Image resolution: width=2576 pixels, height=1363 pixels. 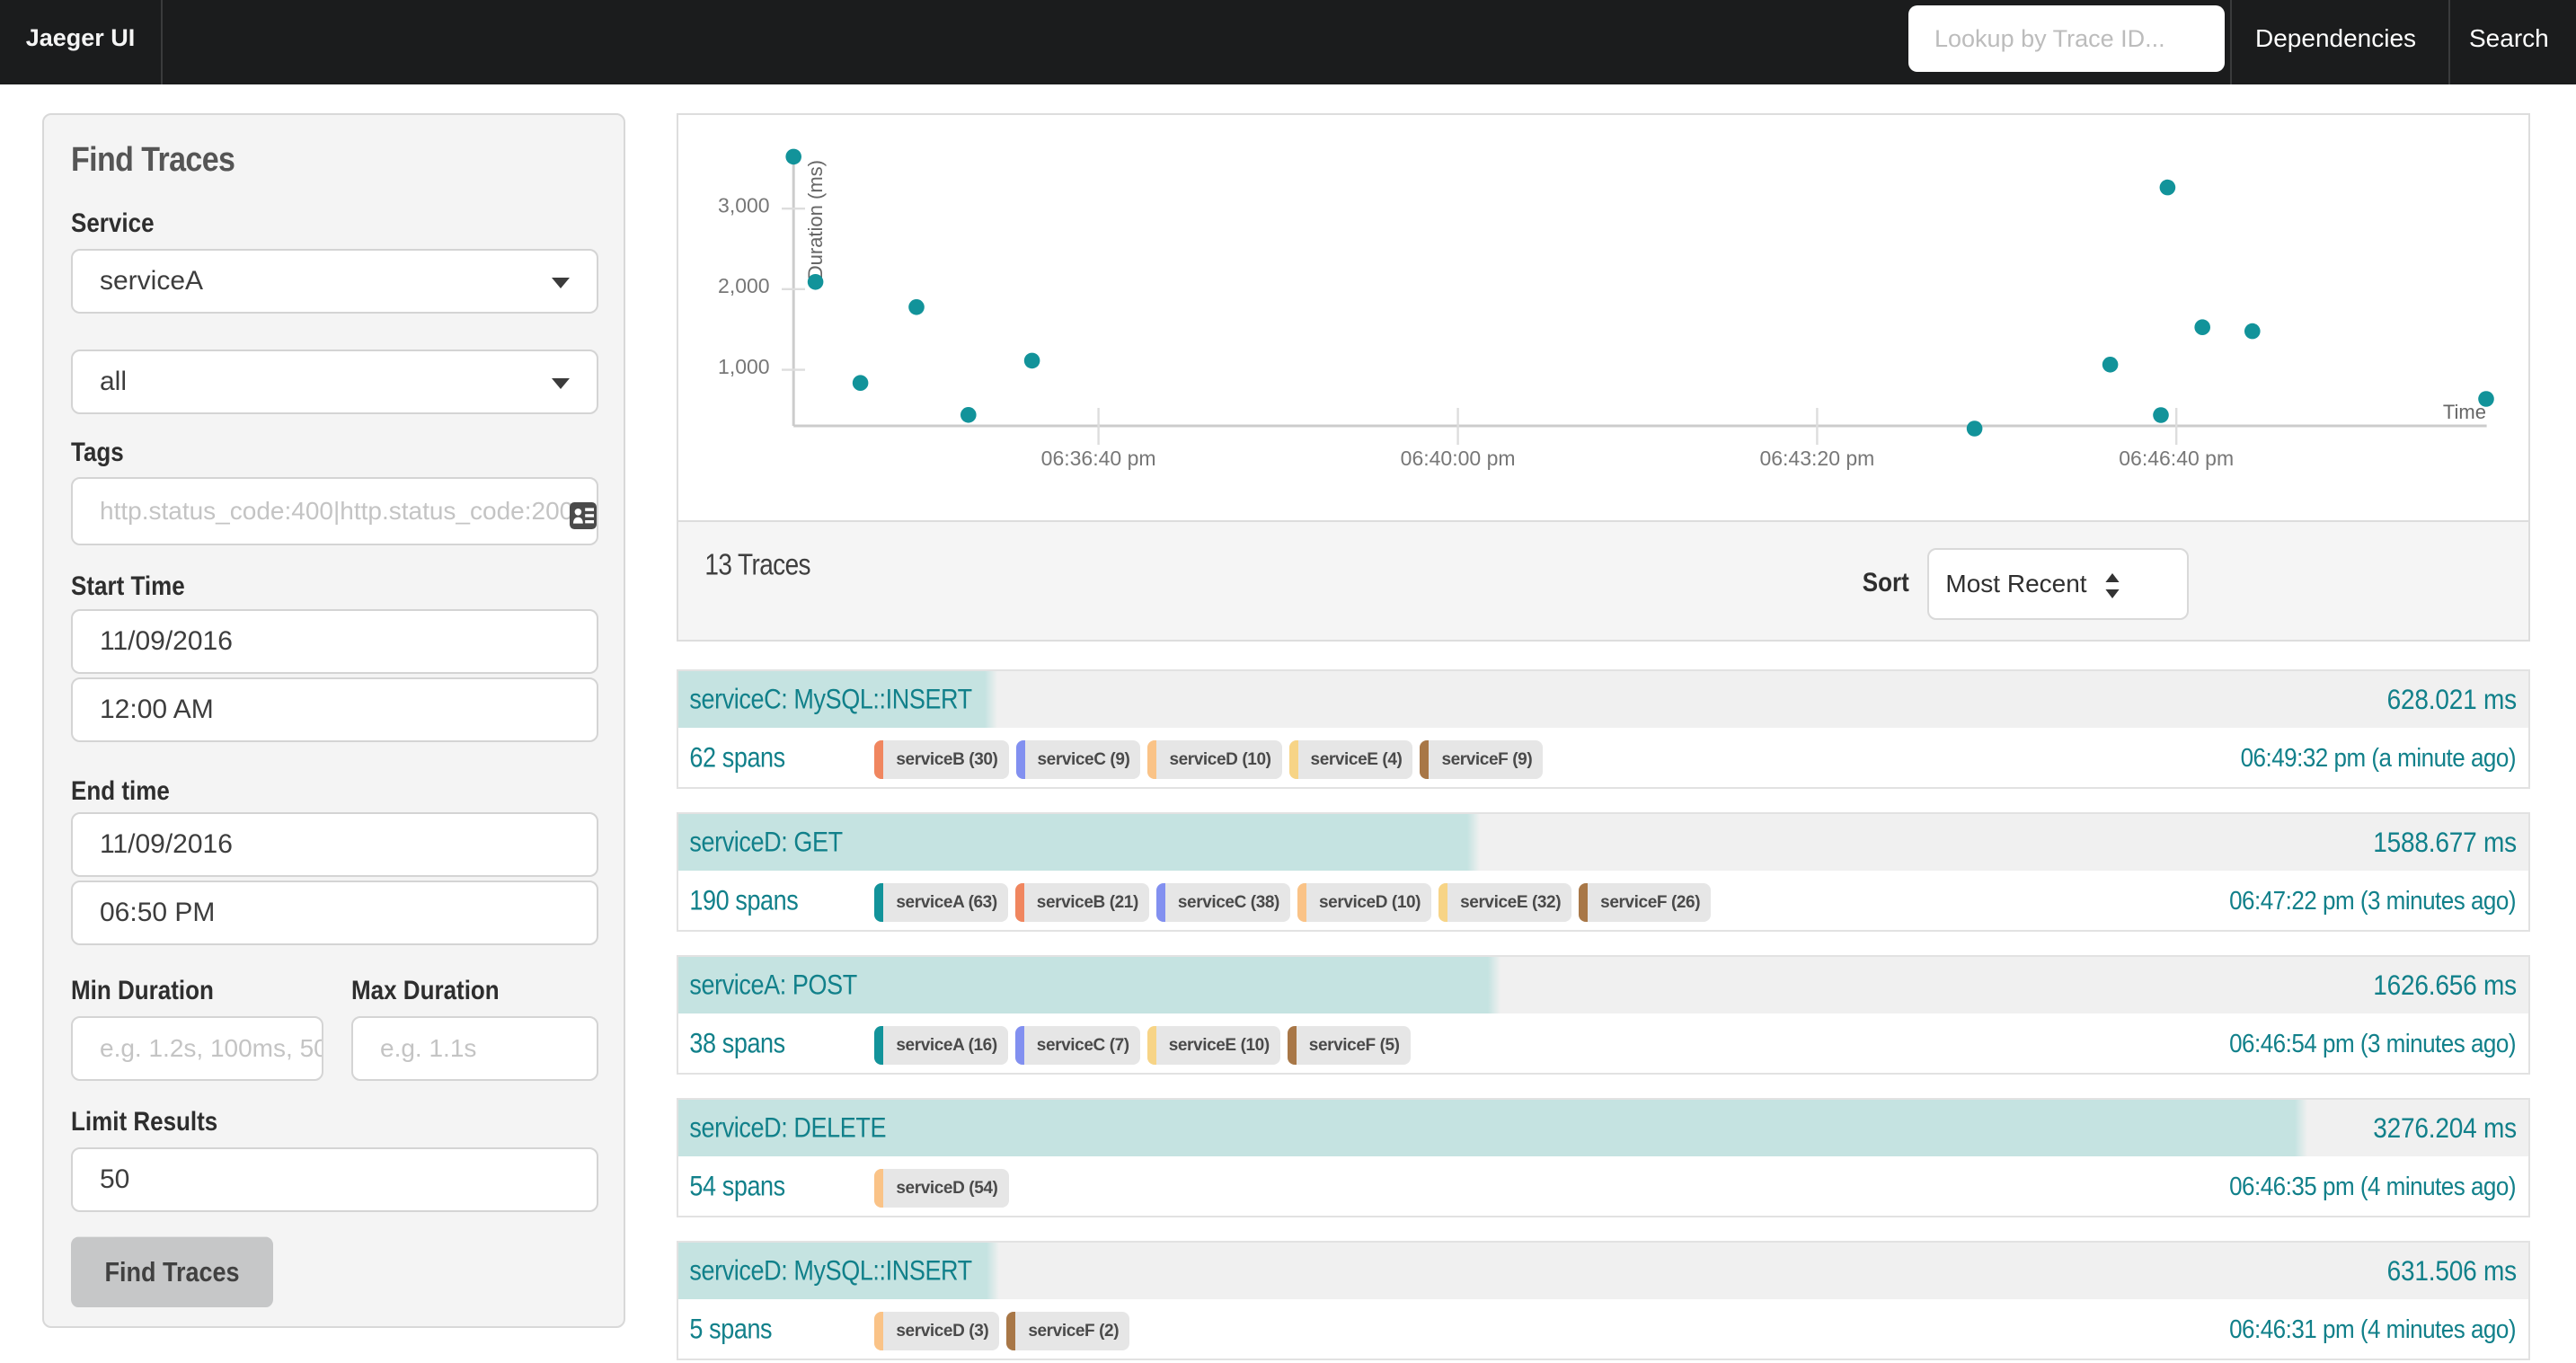 What do you see at coordinates (1458, 458) in the screenshot?
I see `svg-text: 06:40:00 pm` at bounding box center [1458, 458].